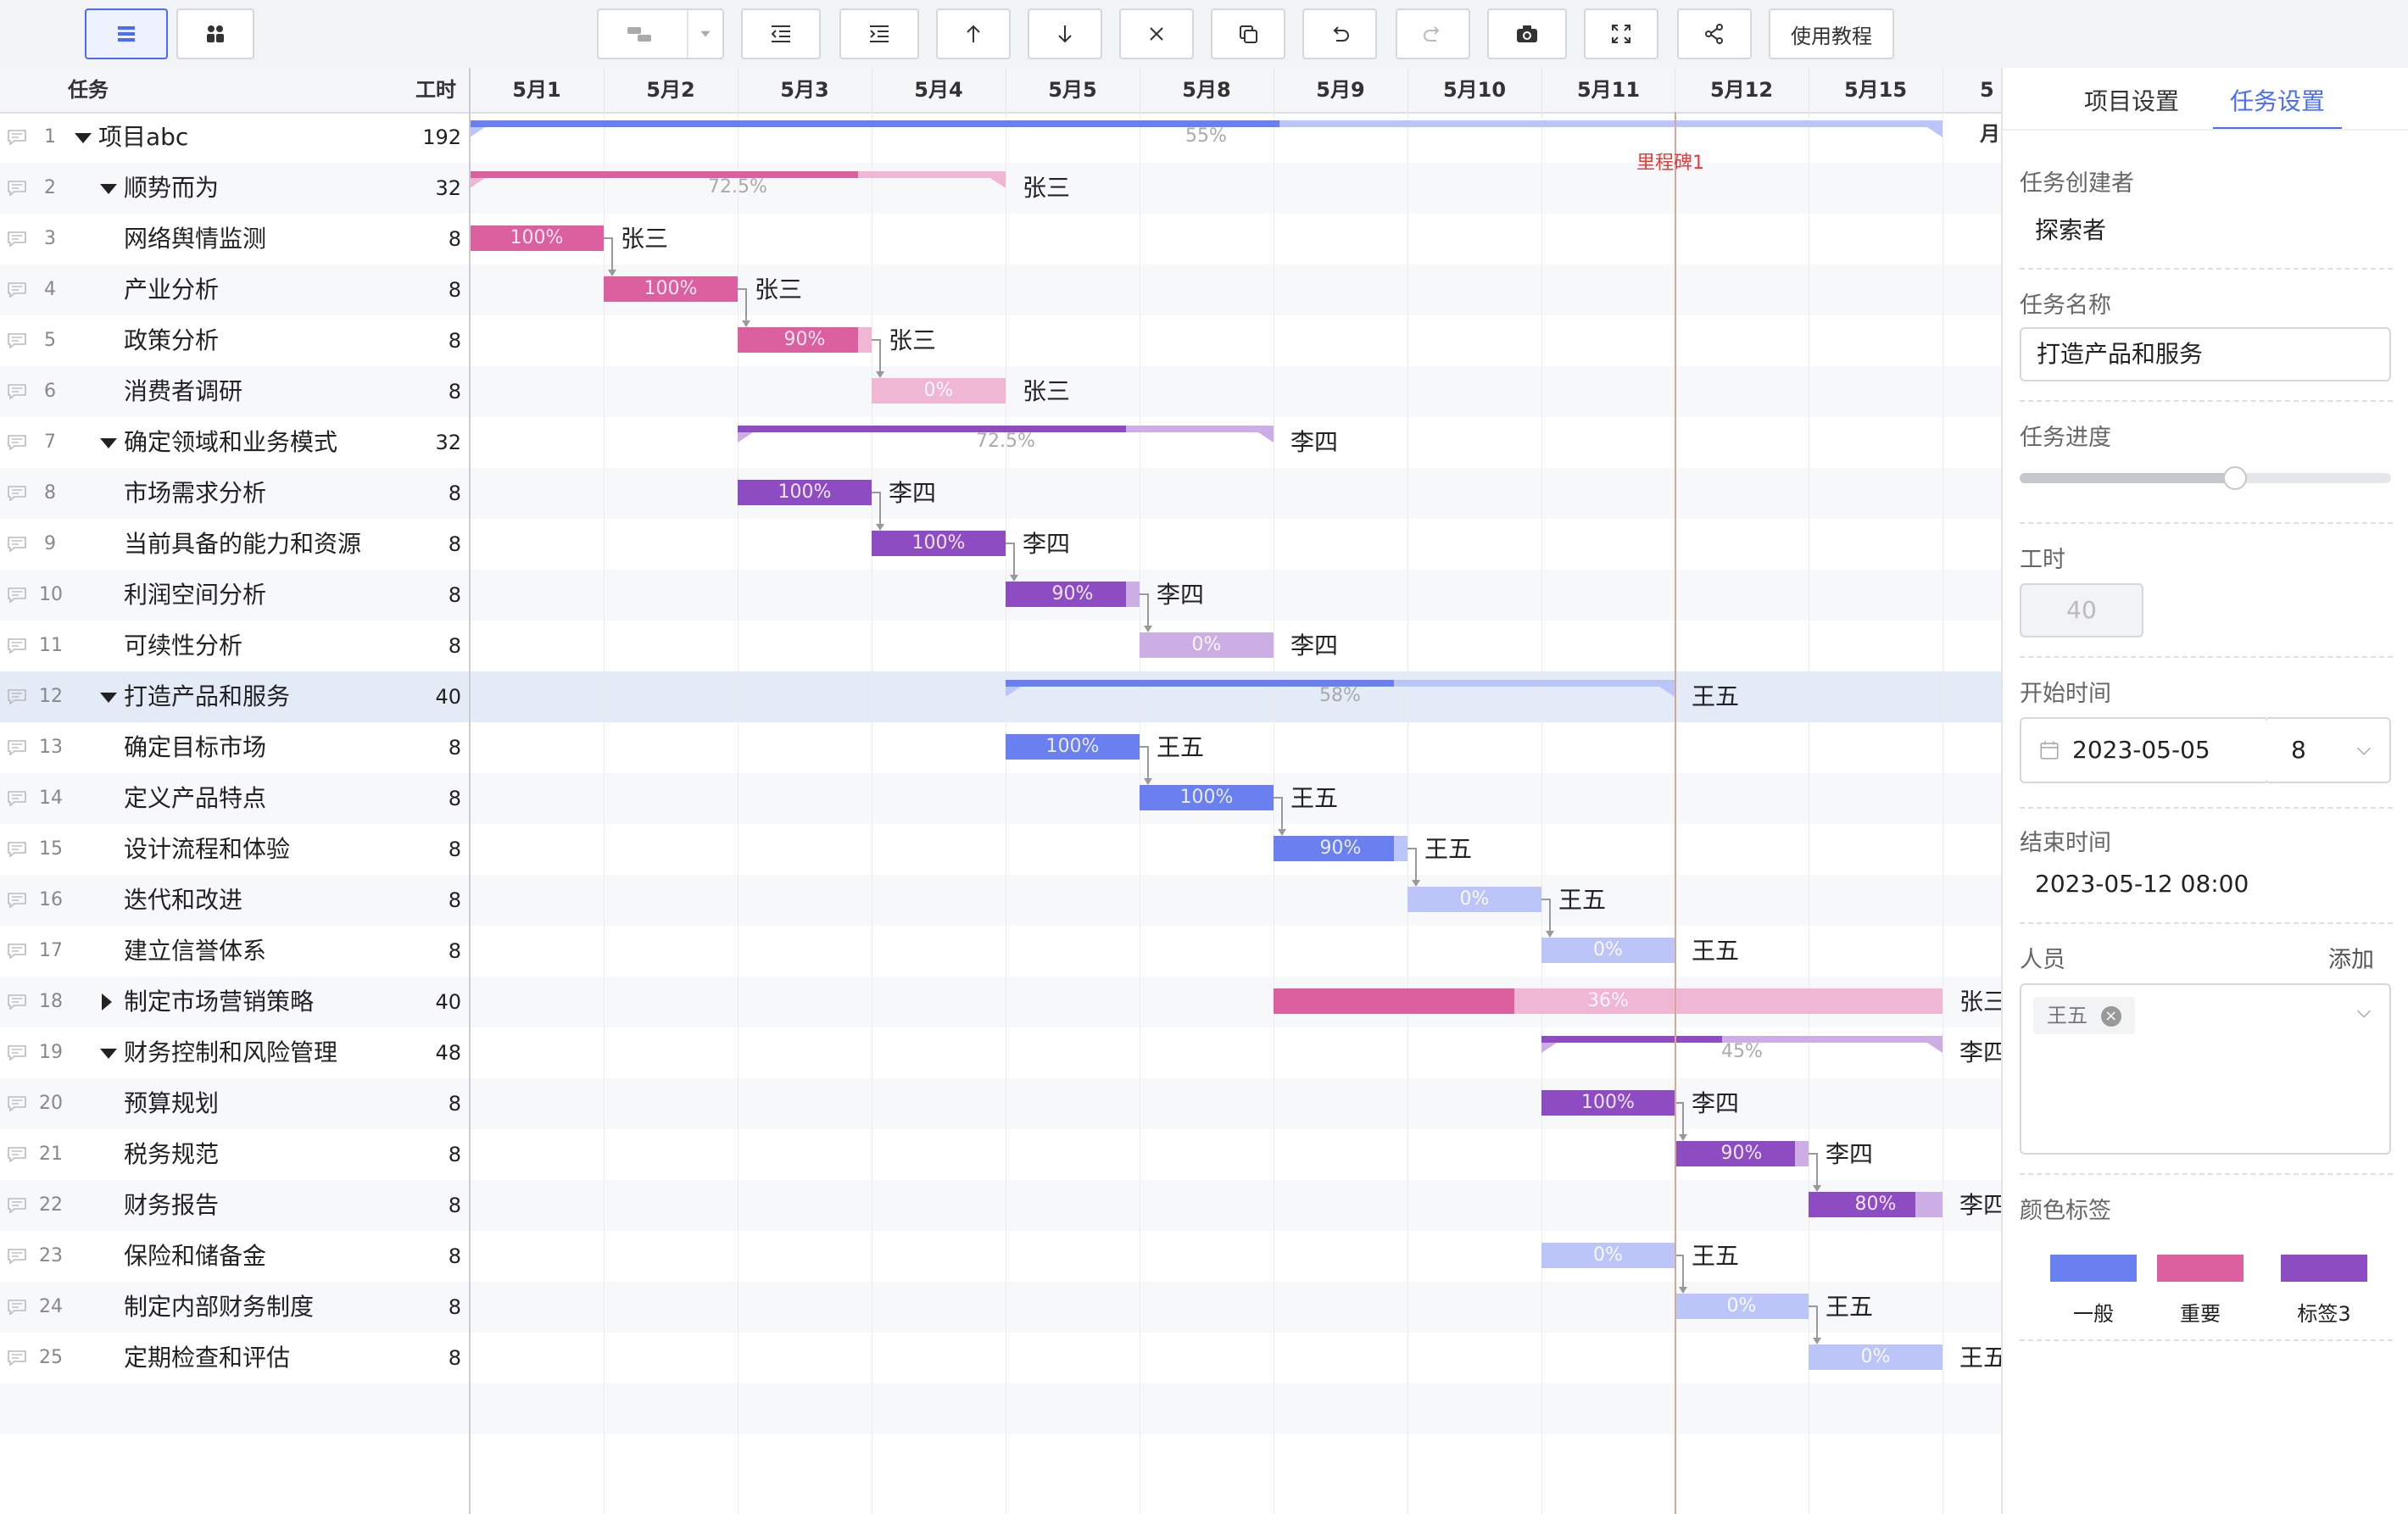 The height and width of the screenshot is (1514, 2408). What do you see at coordinates (1340, 692) in the screenshot?
I see `summary-bar: 58%` at bounding box center [1340, 692].